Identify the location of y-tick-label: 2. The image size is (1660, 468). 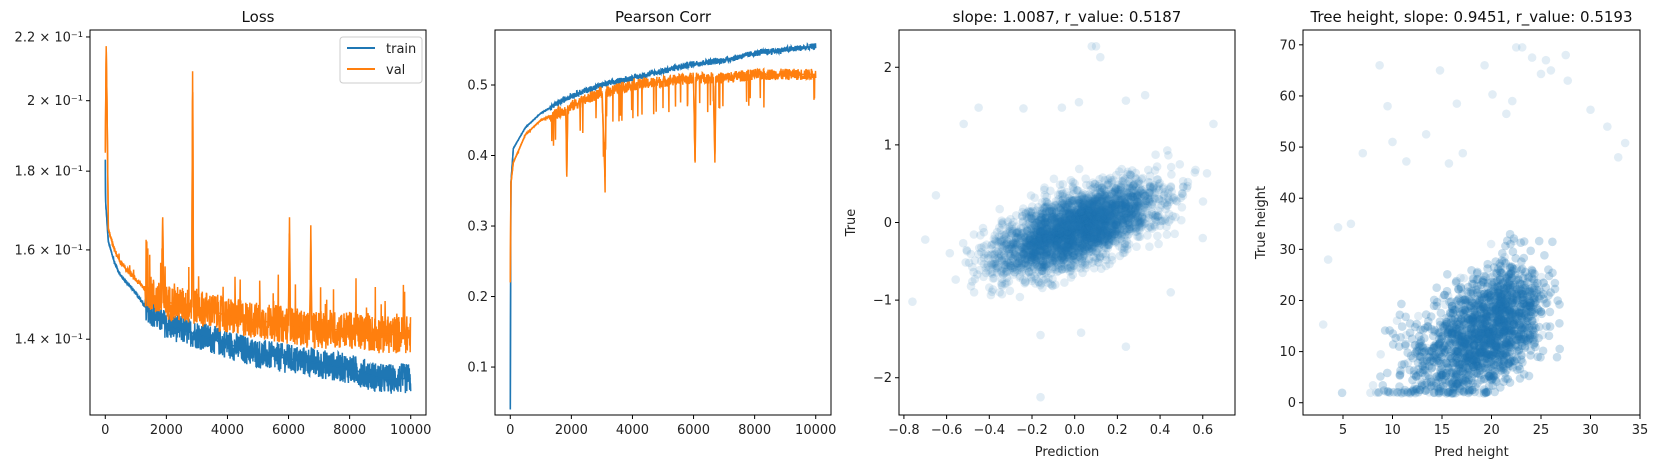
(888, 68).